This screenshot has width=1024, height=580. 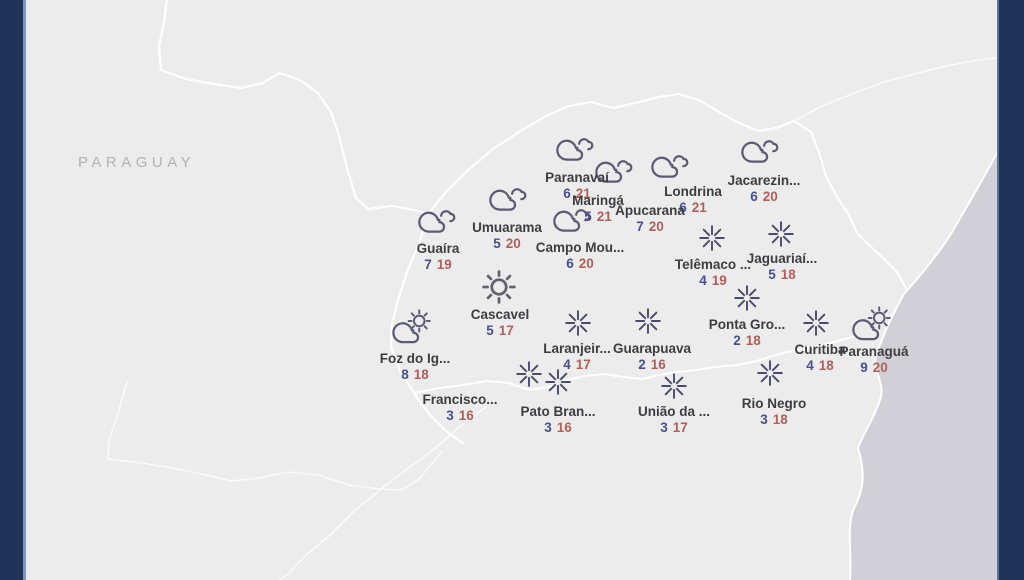 What do you see at coordinates (438, 256) in the screenshot?
I see `city-label-block: Guaíra 7 19` at bounding box center [438, 256].